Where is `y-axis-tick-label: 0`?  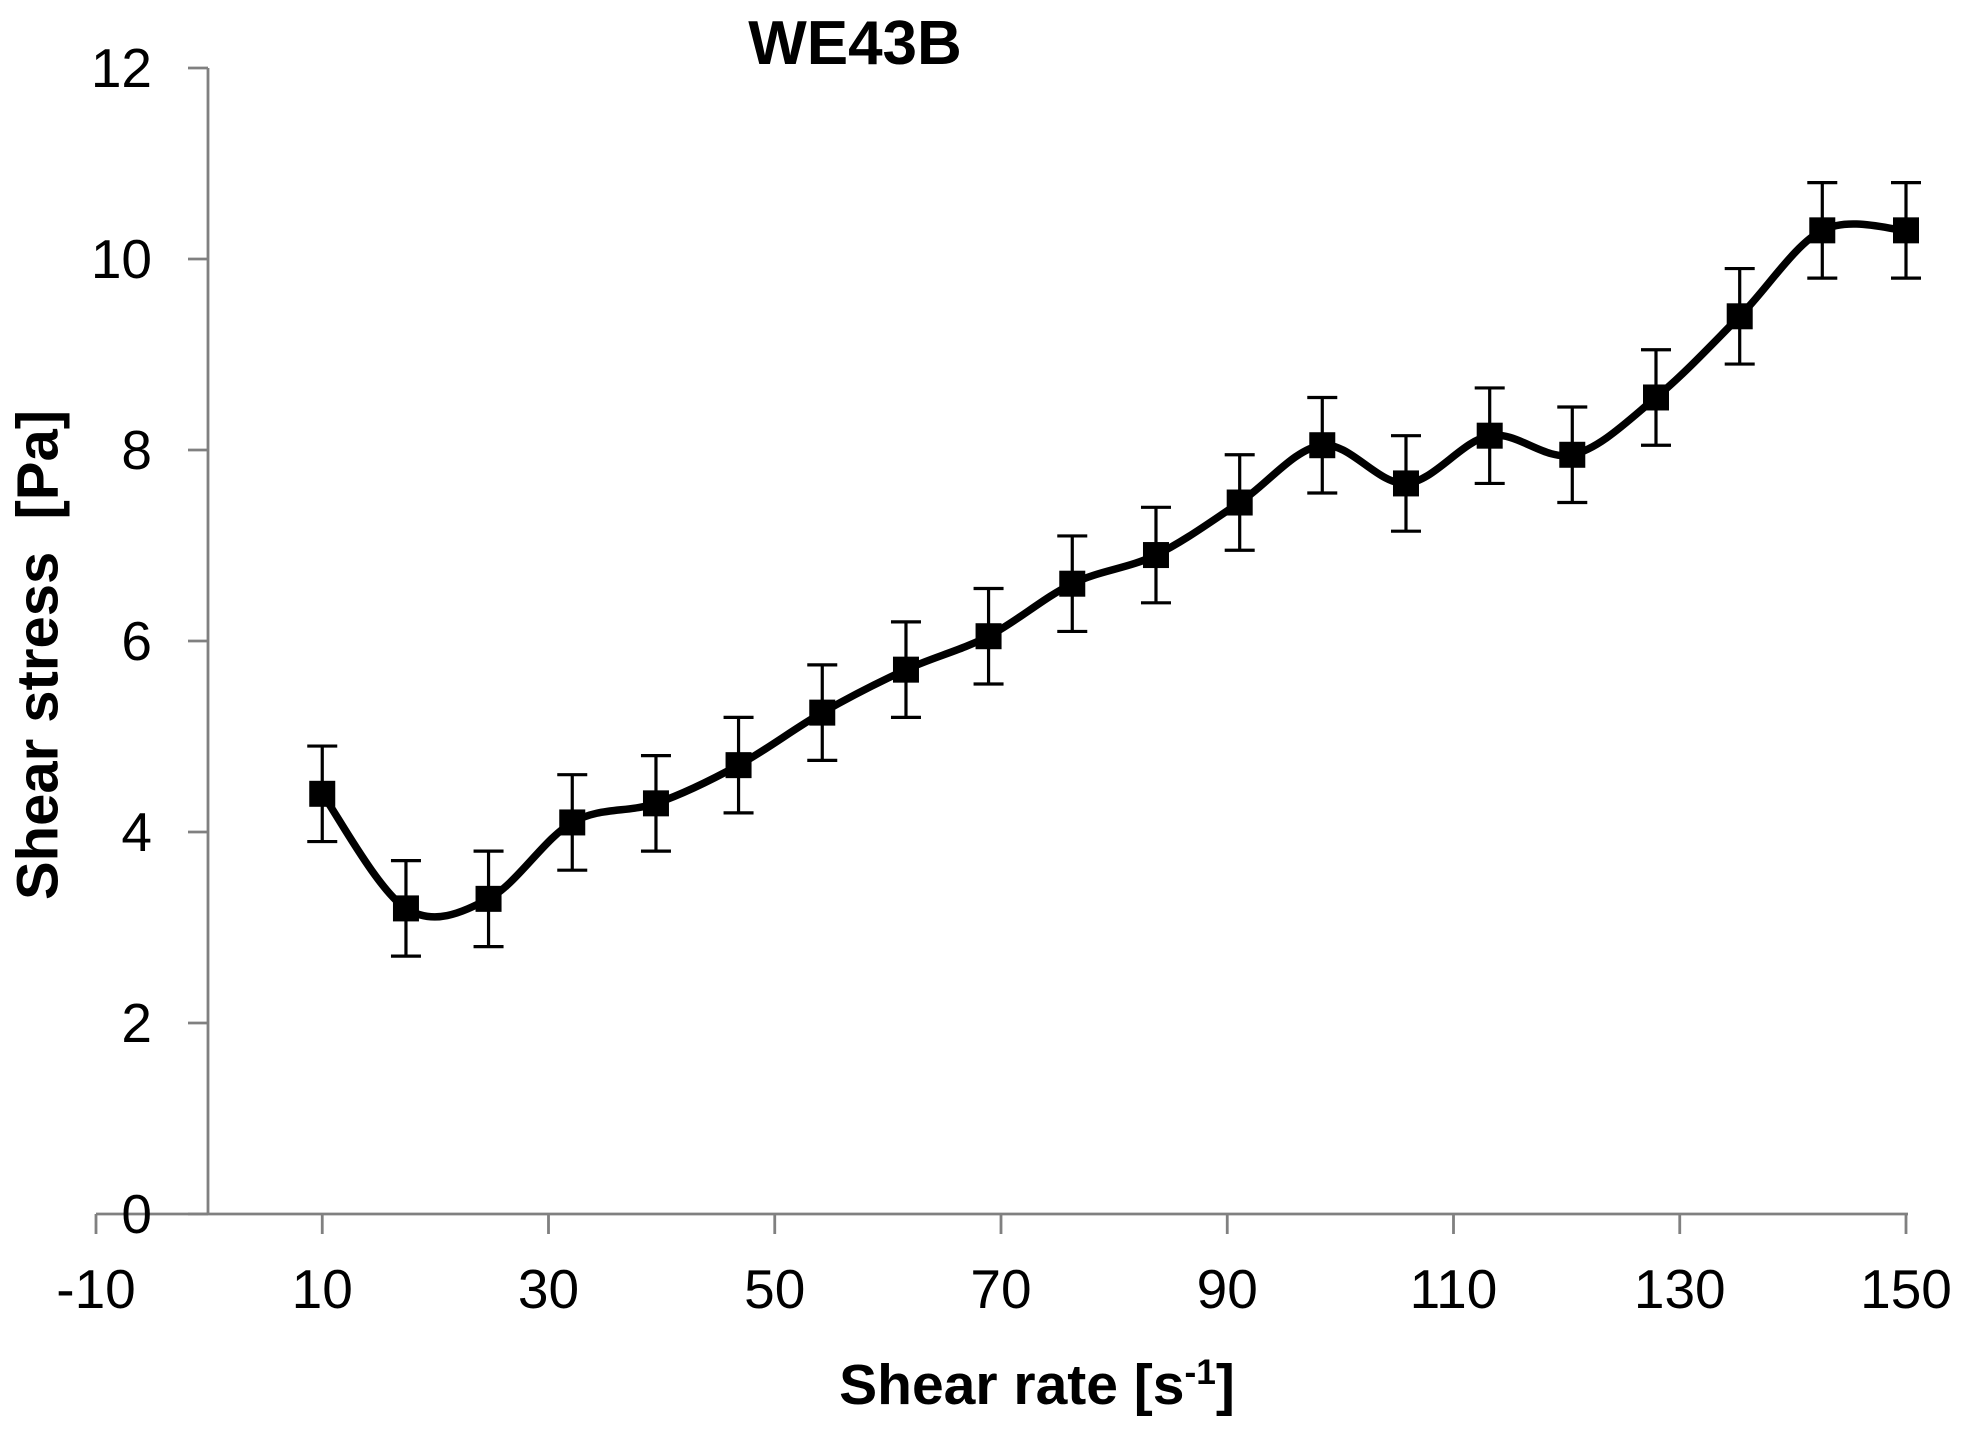 y-axis-tick-label: 0 is located at coordinates (136, 1214).